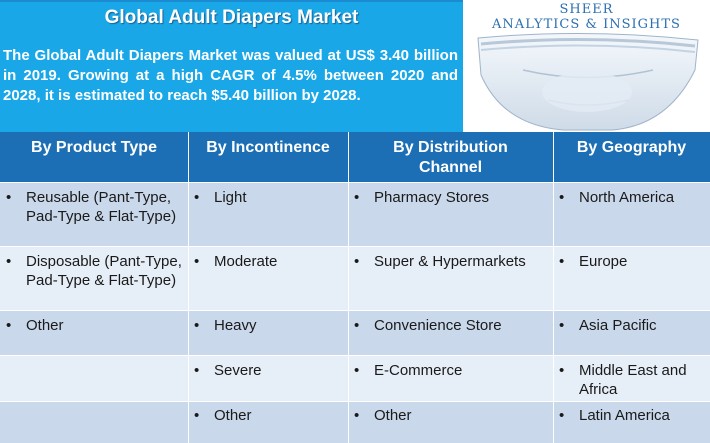 The width and height of the screenshot is (710, 443). What do you see at coordinates (588, 81) in the screenshot?
I see `adult-diaper-image` at bounding box center [588, 81].